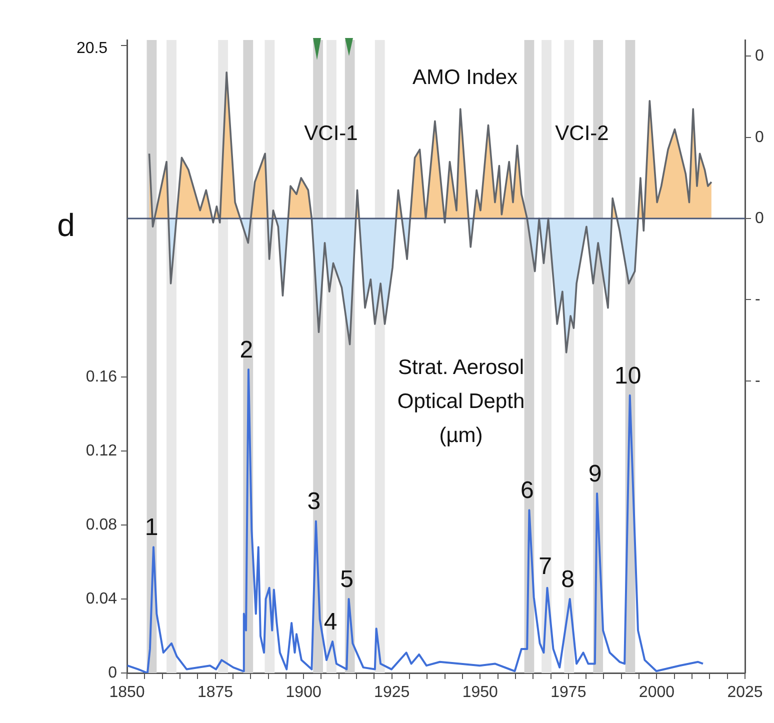 The width and height of the screenshot is (774, 723). Describe the element at coordinates (545, 566) in the screenshot. I see `annotation: 7` at that location.